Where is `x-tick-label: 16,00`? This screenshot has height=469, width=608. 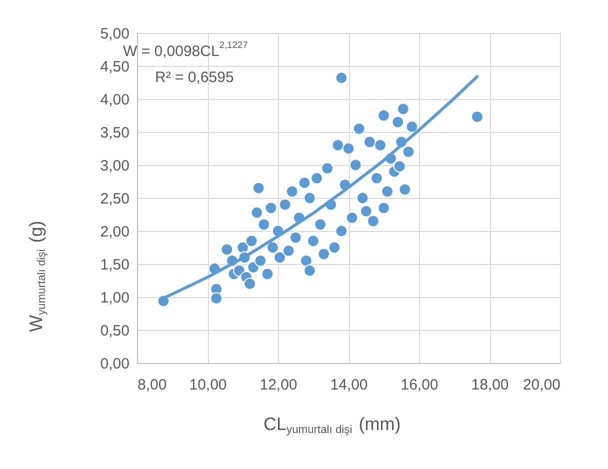 x-tick-label: 16,00 is located at coordinates (419, 385).